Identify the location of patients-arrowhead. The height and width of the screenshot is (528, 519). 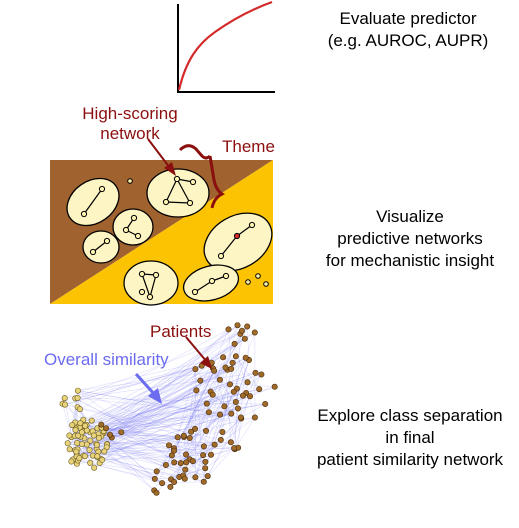
(206, 362).